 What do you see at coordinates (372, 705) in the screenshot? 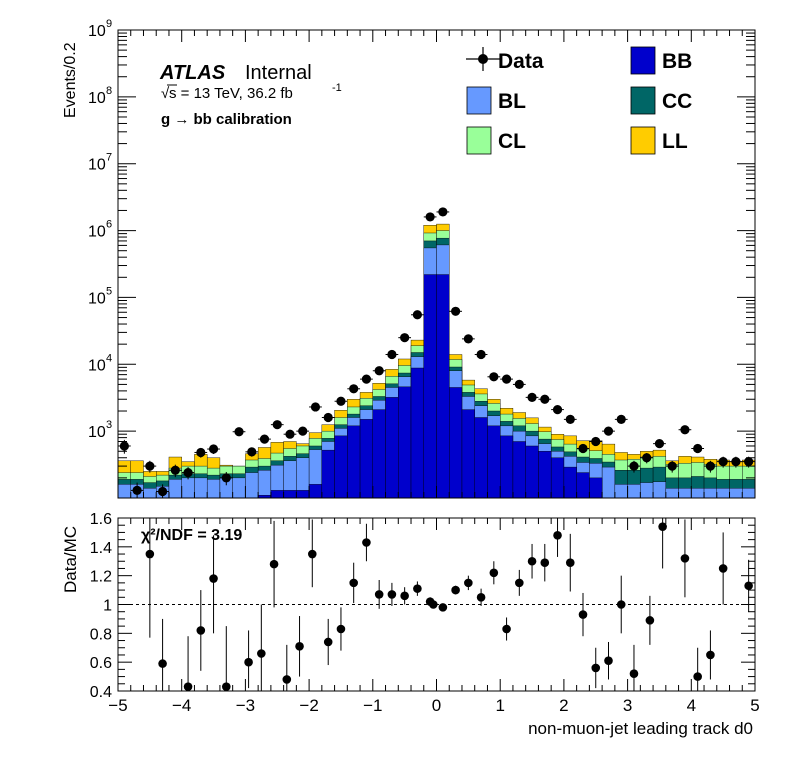
I see `ratio-x-tick-label: −1` at bounding box center [372, 705].